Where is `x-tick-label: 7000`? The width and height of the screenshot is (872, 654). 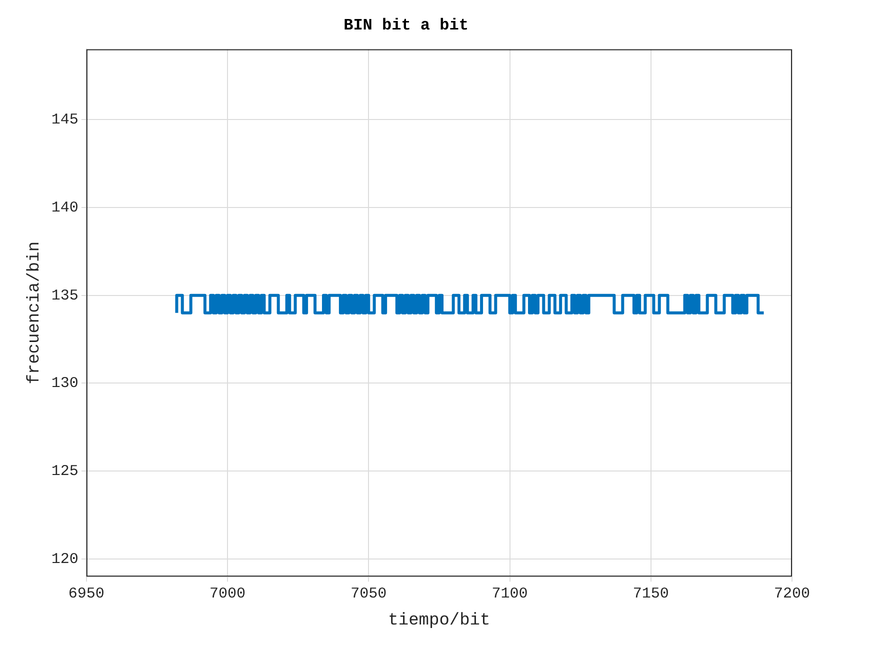 x-tick-label: 7000 is located at coordinates (228, 594).